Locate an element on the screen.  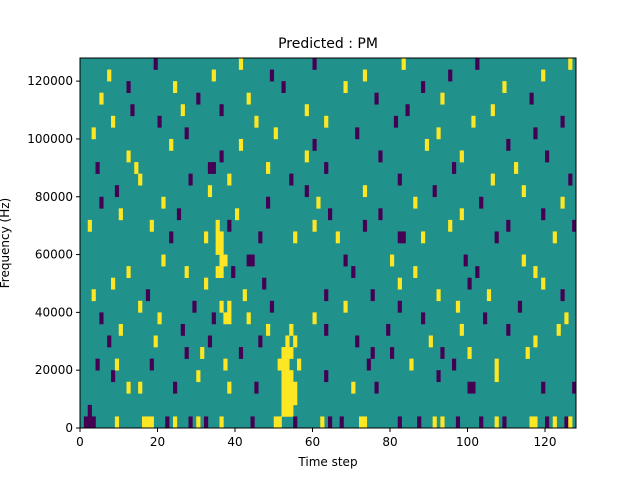
x-tick-label: 40 is located at coordinates (234, 442).